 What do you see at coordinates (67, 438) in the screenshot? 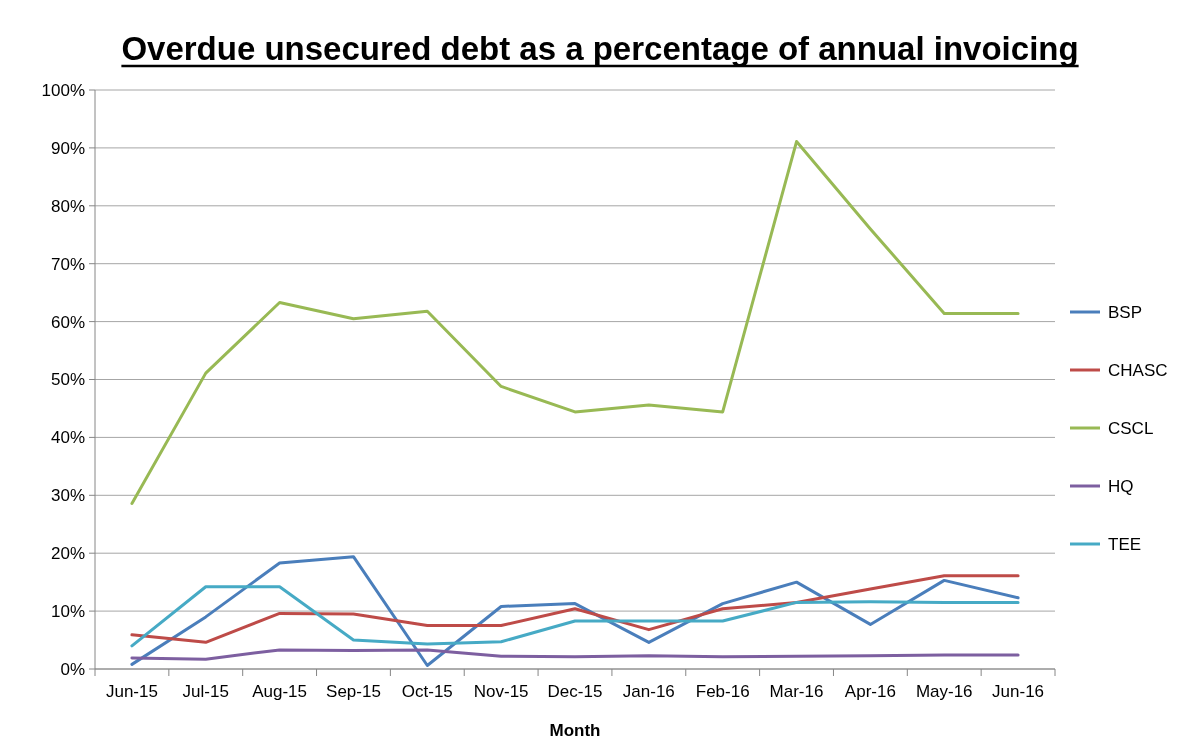
I see `y-tick-label: 40%` at bounding box center [67, 438].